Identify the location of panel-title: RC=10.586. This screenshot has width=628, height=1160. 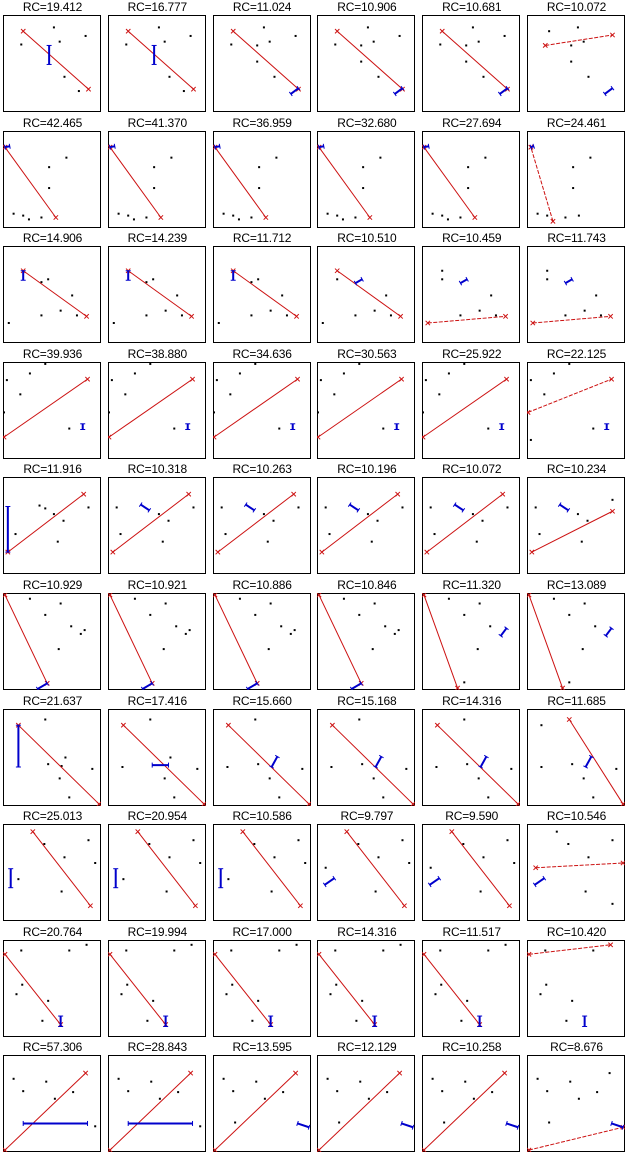
(262, 816).